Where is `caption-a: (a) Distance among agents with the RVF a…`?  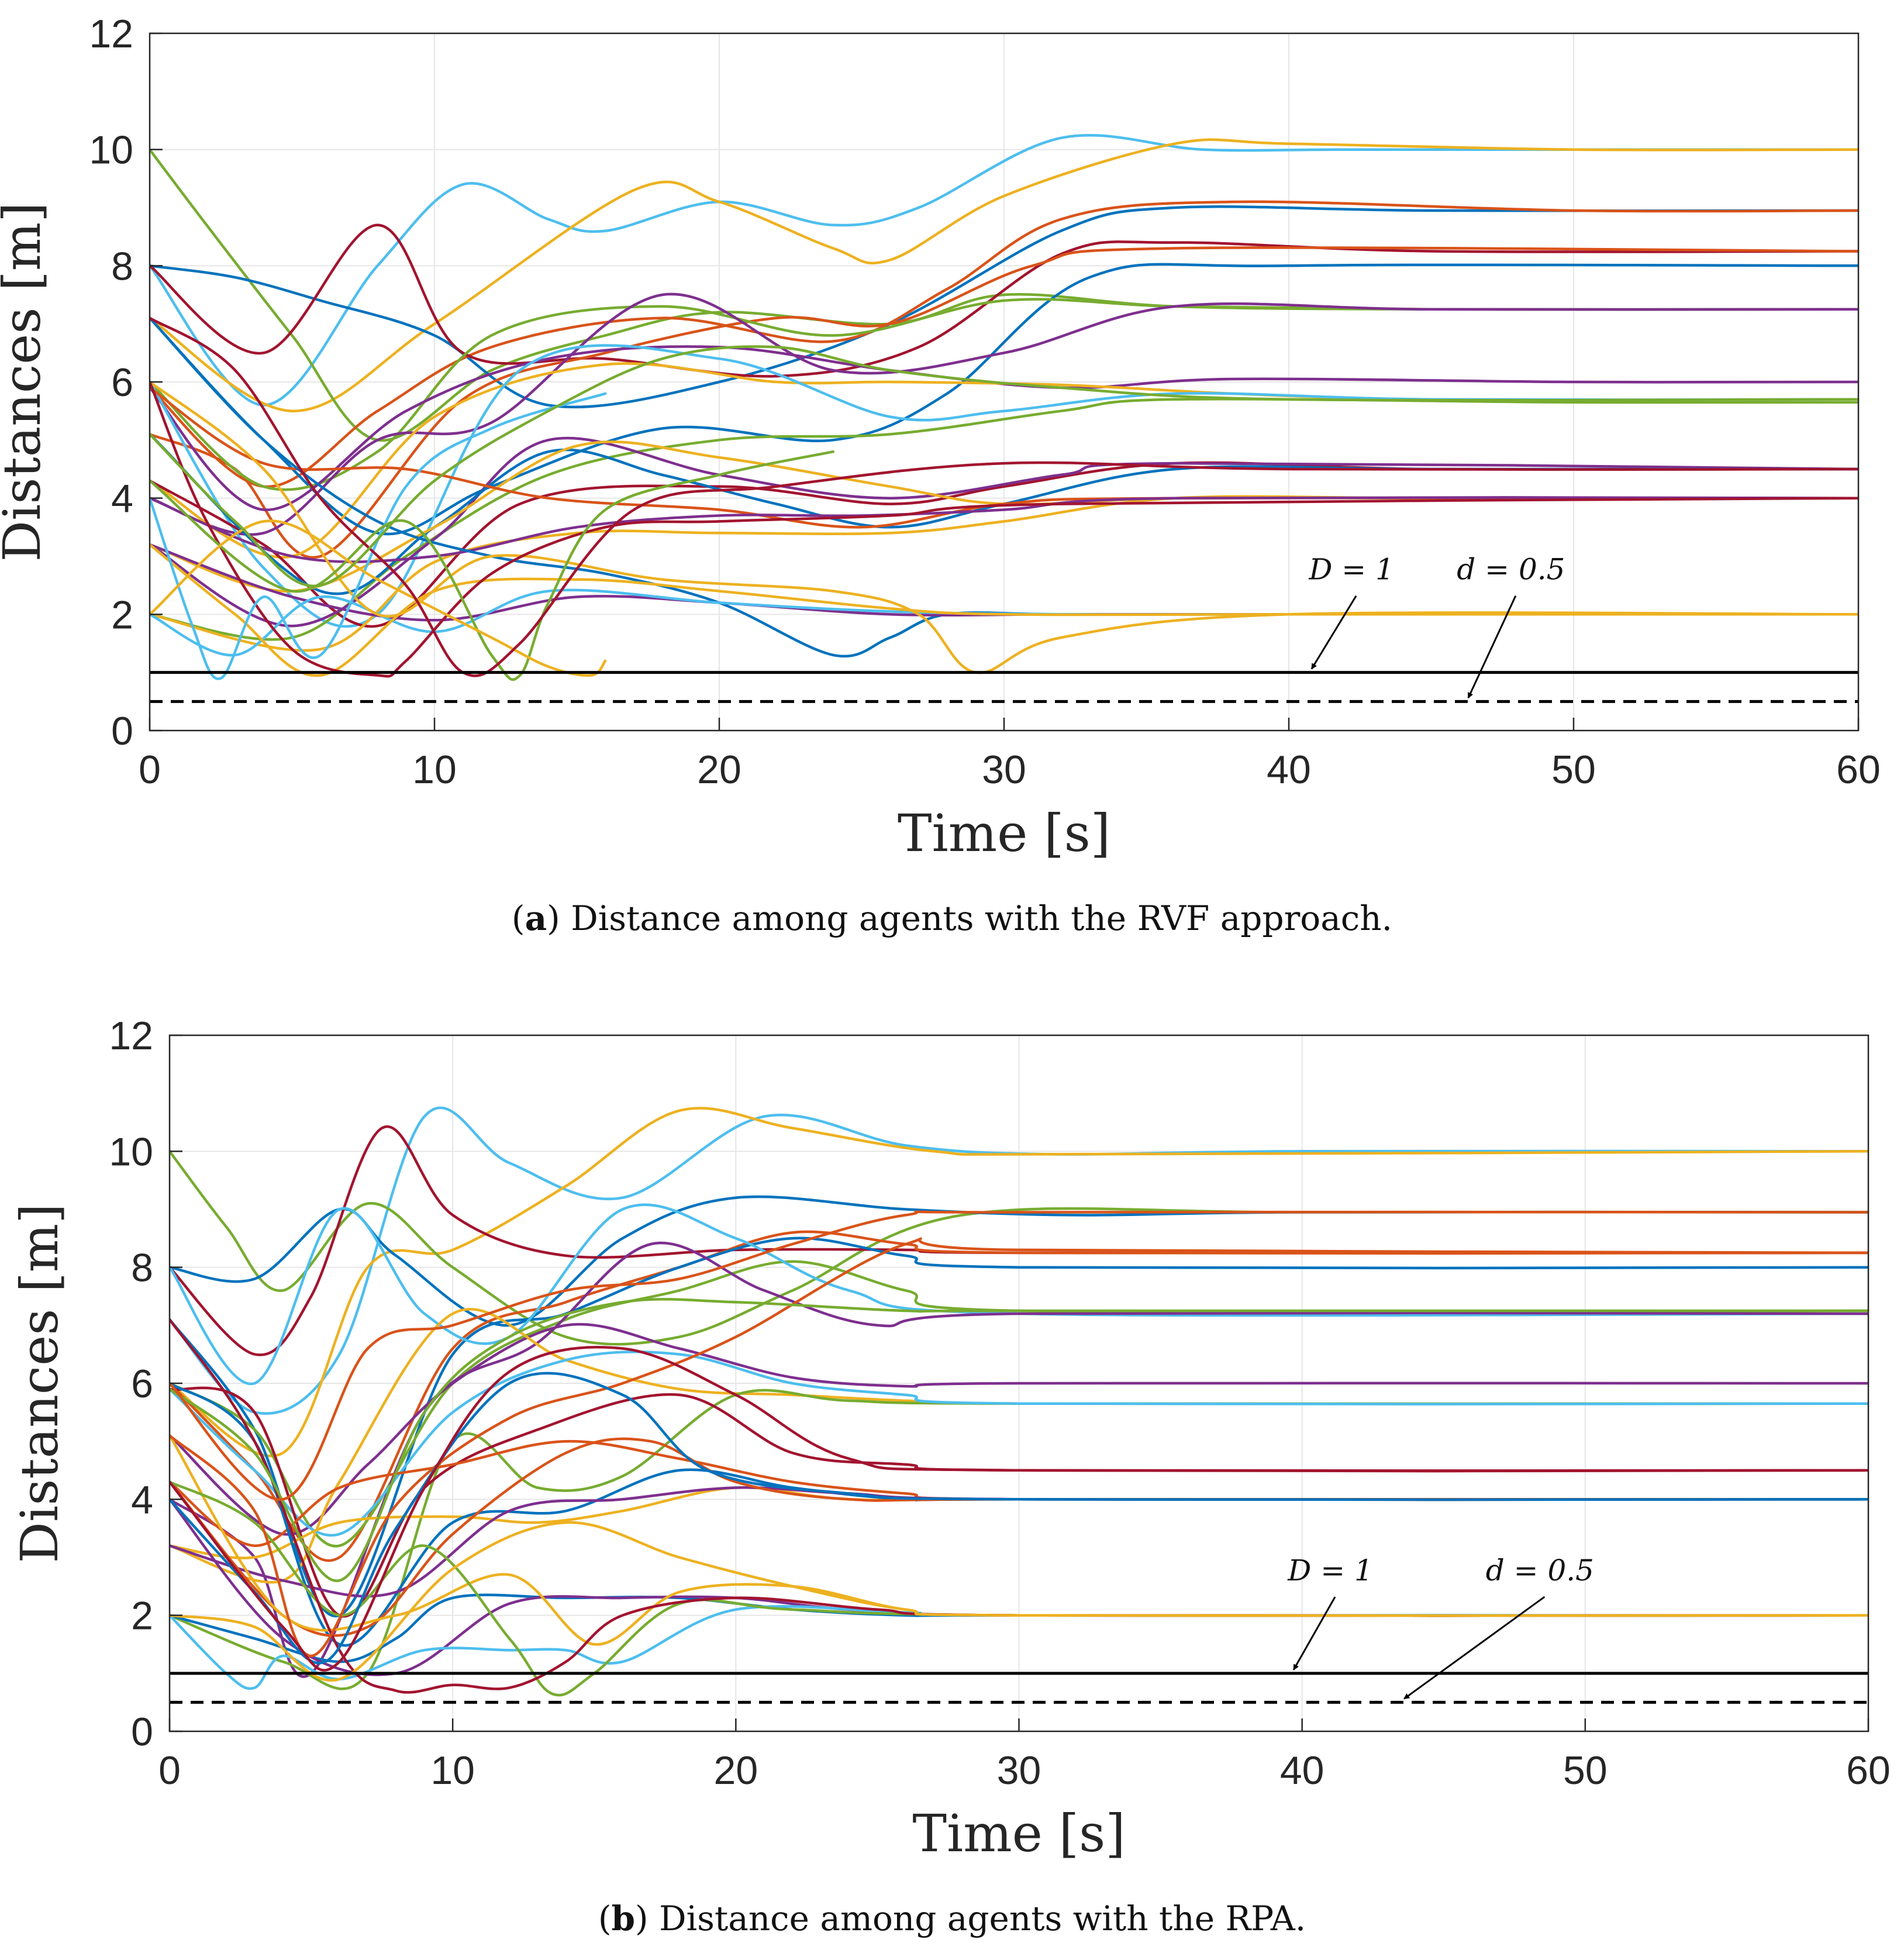
caption-a: (a) Distance among agents with the RVF a… is located at coordinates (952, 918).